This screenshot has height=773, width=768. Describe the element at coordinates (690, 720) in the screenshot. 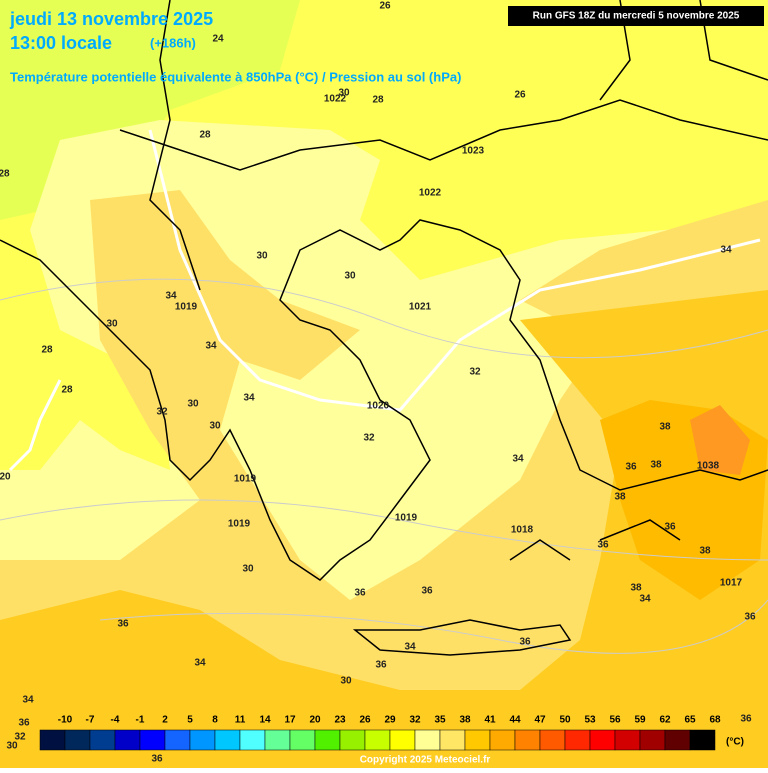

I see `colorbar-label: 65` at that location.